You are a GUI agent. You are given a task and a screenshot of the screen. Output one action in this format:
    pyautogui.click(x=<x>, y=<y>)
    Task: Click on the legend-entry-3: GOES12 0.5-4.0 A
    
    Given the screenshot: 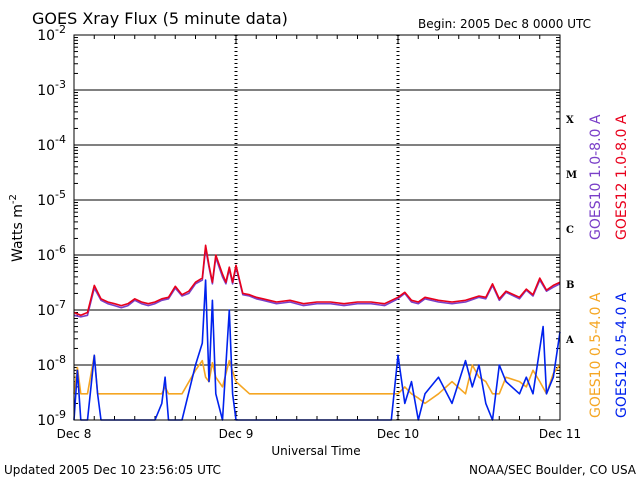 What is the action you would take?
    pyautogui.click(x=622, y=355)
    